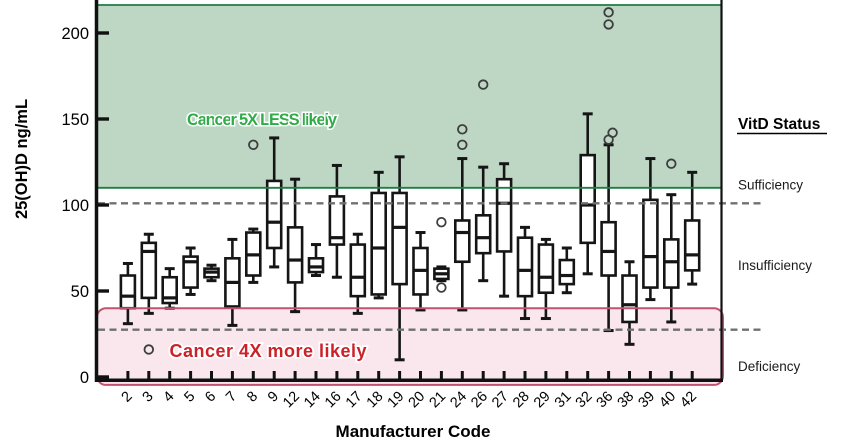  What do you see at coordinates (521, 400) in the screenshot?
I see `x-tick-label: 28` at bounding box center [521, 400].